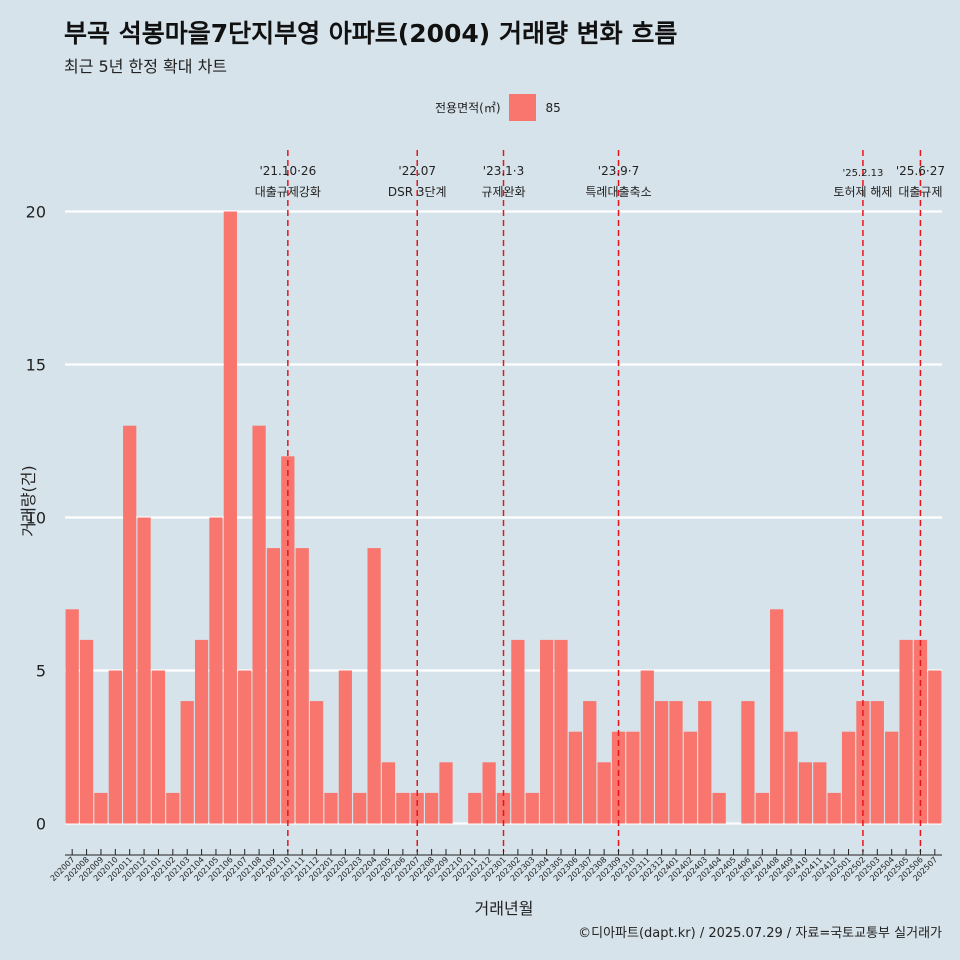 The image size is (960, 960). Describe the element at coordinates (36, 518) in the screenshot. I see `y-tick-label: 10` at that location.